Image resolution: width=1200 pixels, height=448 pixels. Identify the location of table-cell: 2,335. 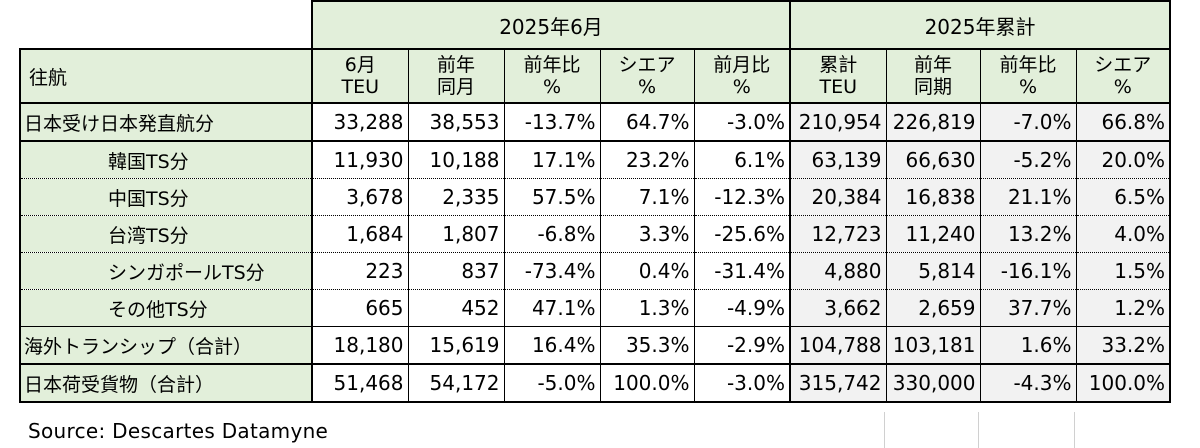
(456, 197).